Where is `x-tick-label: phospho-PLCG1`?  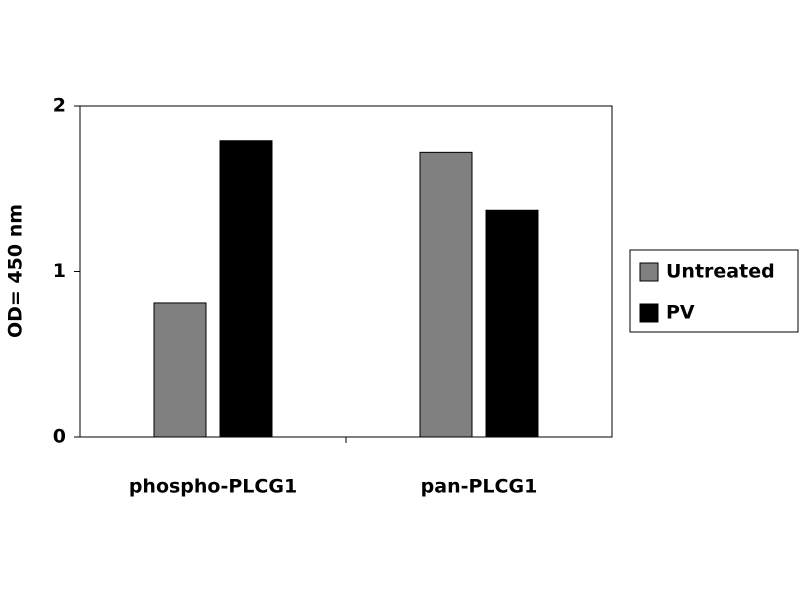
x-tick-label: phospho-PLCG1 is located at coordinates (213, 487).